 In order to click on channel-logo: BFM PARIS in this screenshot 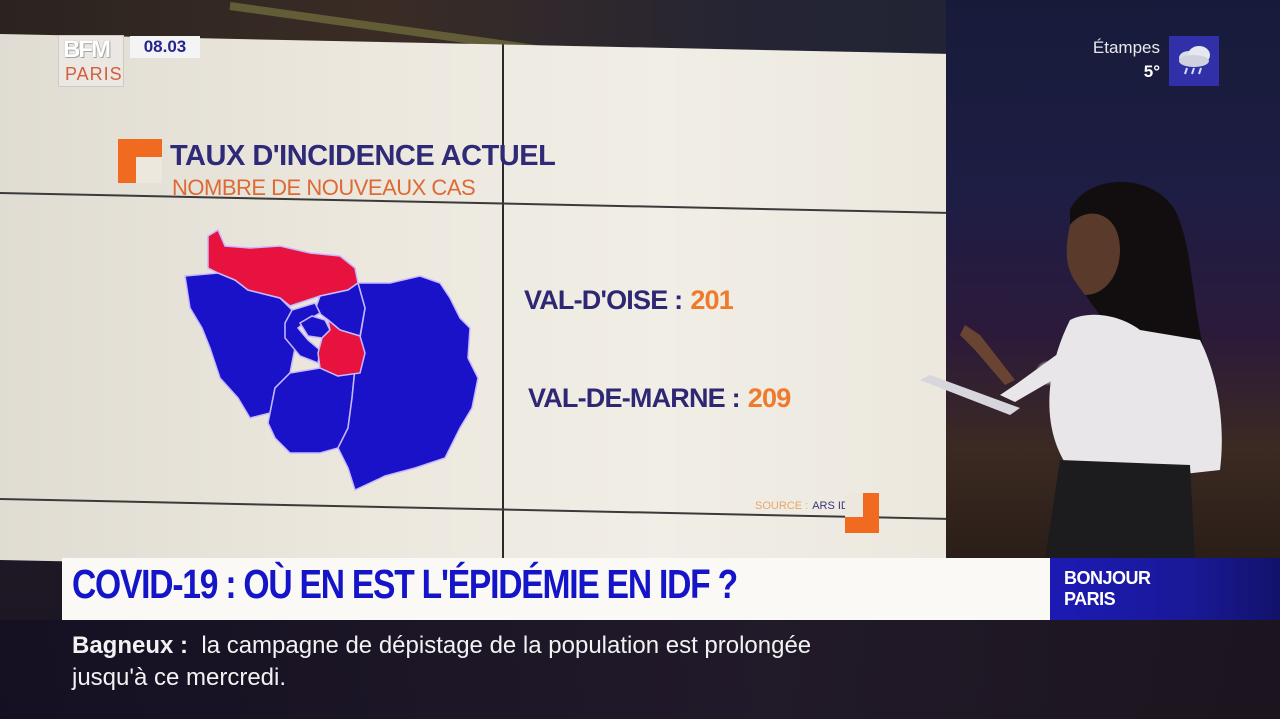, I will do `click(91, 61)`.